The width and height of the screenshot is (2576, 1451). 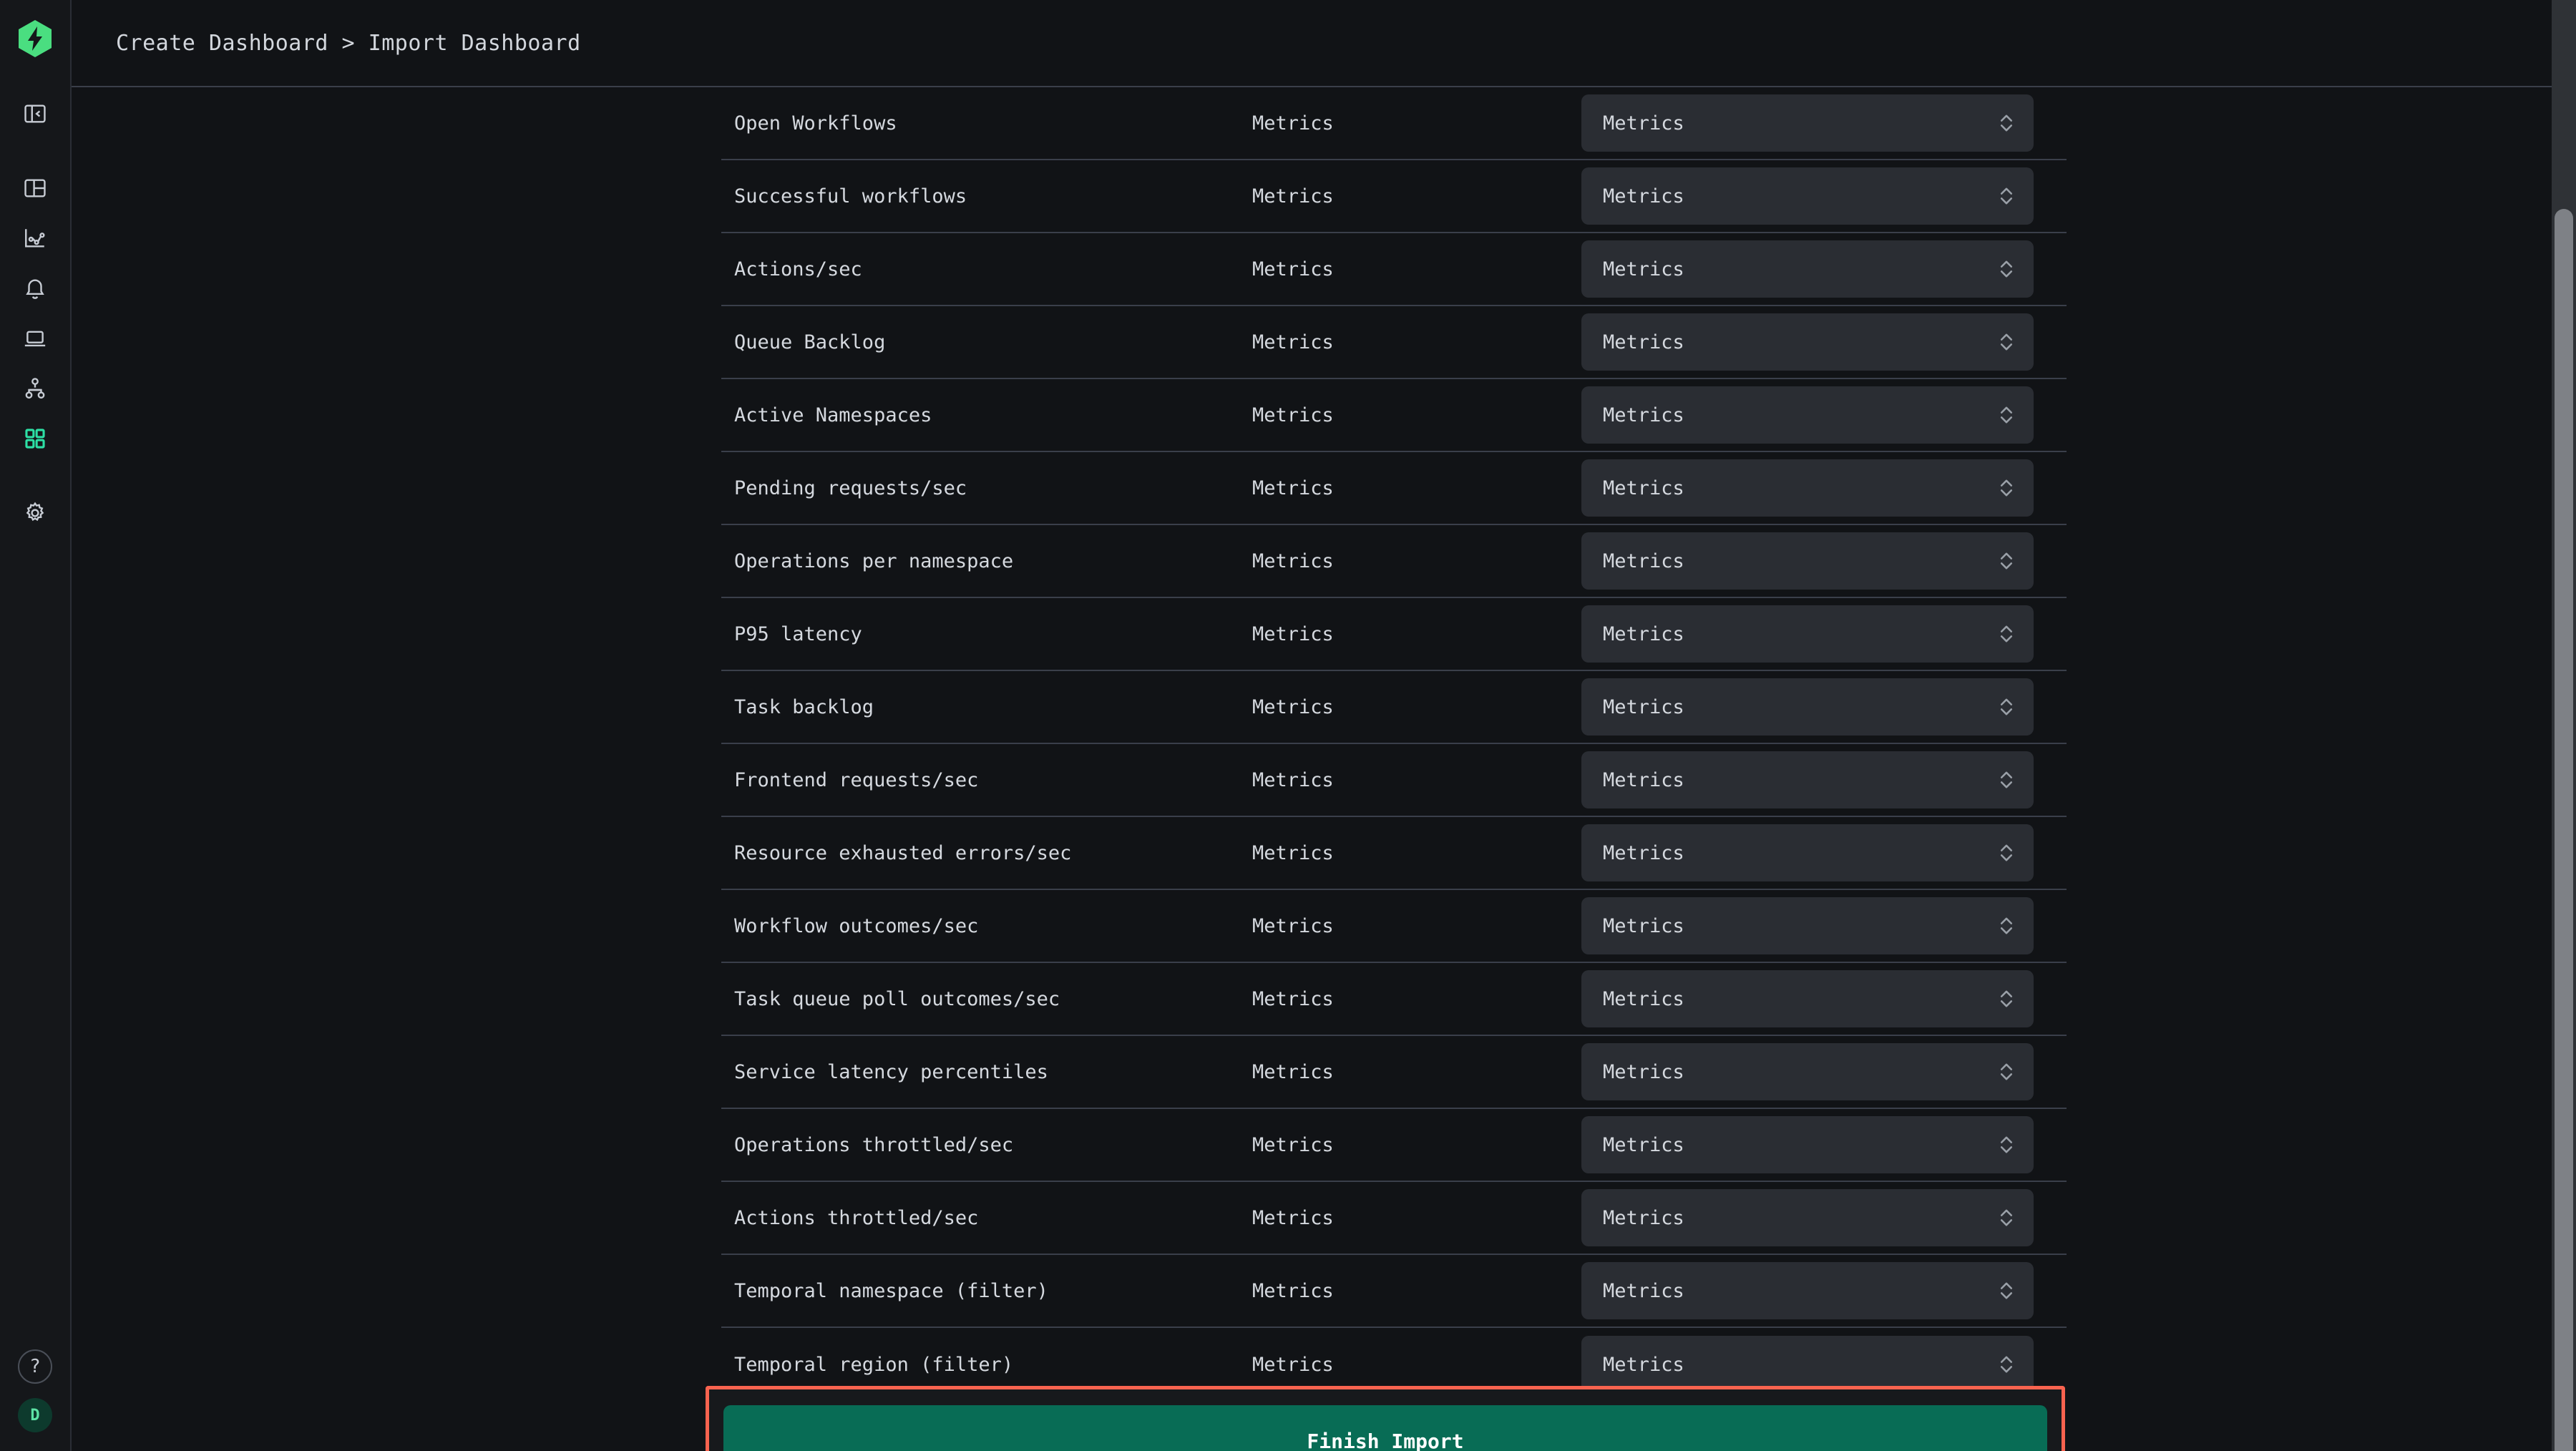 What do you see at coordinates (1394, 707) in the screenshot?
I see `table-row: Task backlog Metrics Metrics` at bounding box center [1394, 707].